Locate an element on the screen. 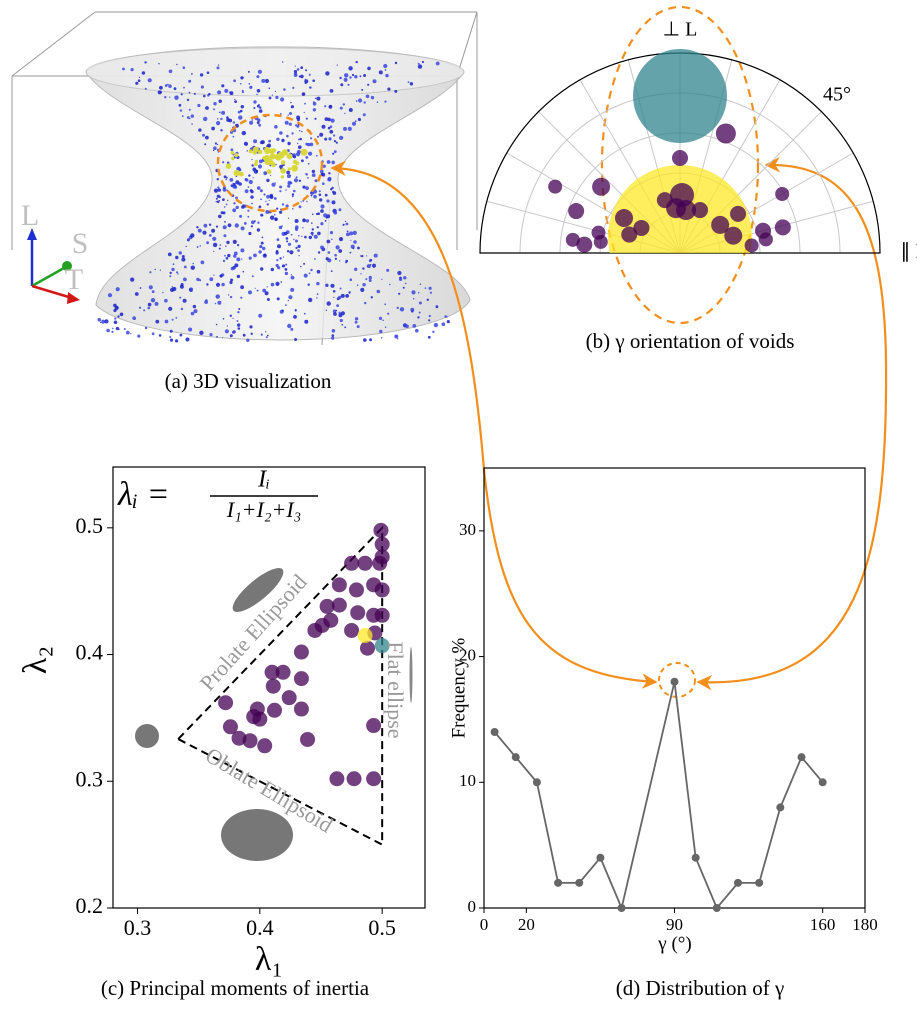 The image size is (917, 1019). caption: (a) 3D visualization is located at coordinates (248, 381).